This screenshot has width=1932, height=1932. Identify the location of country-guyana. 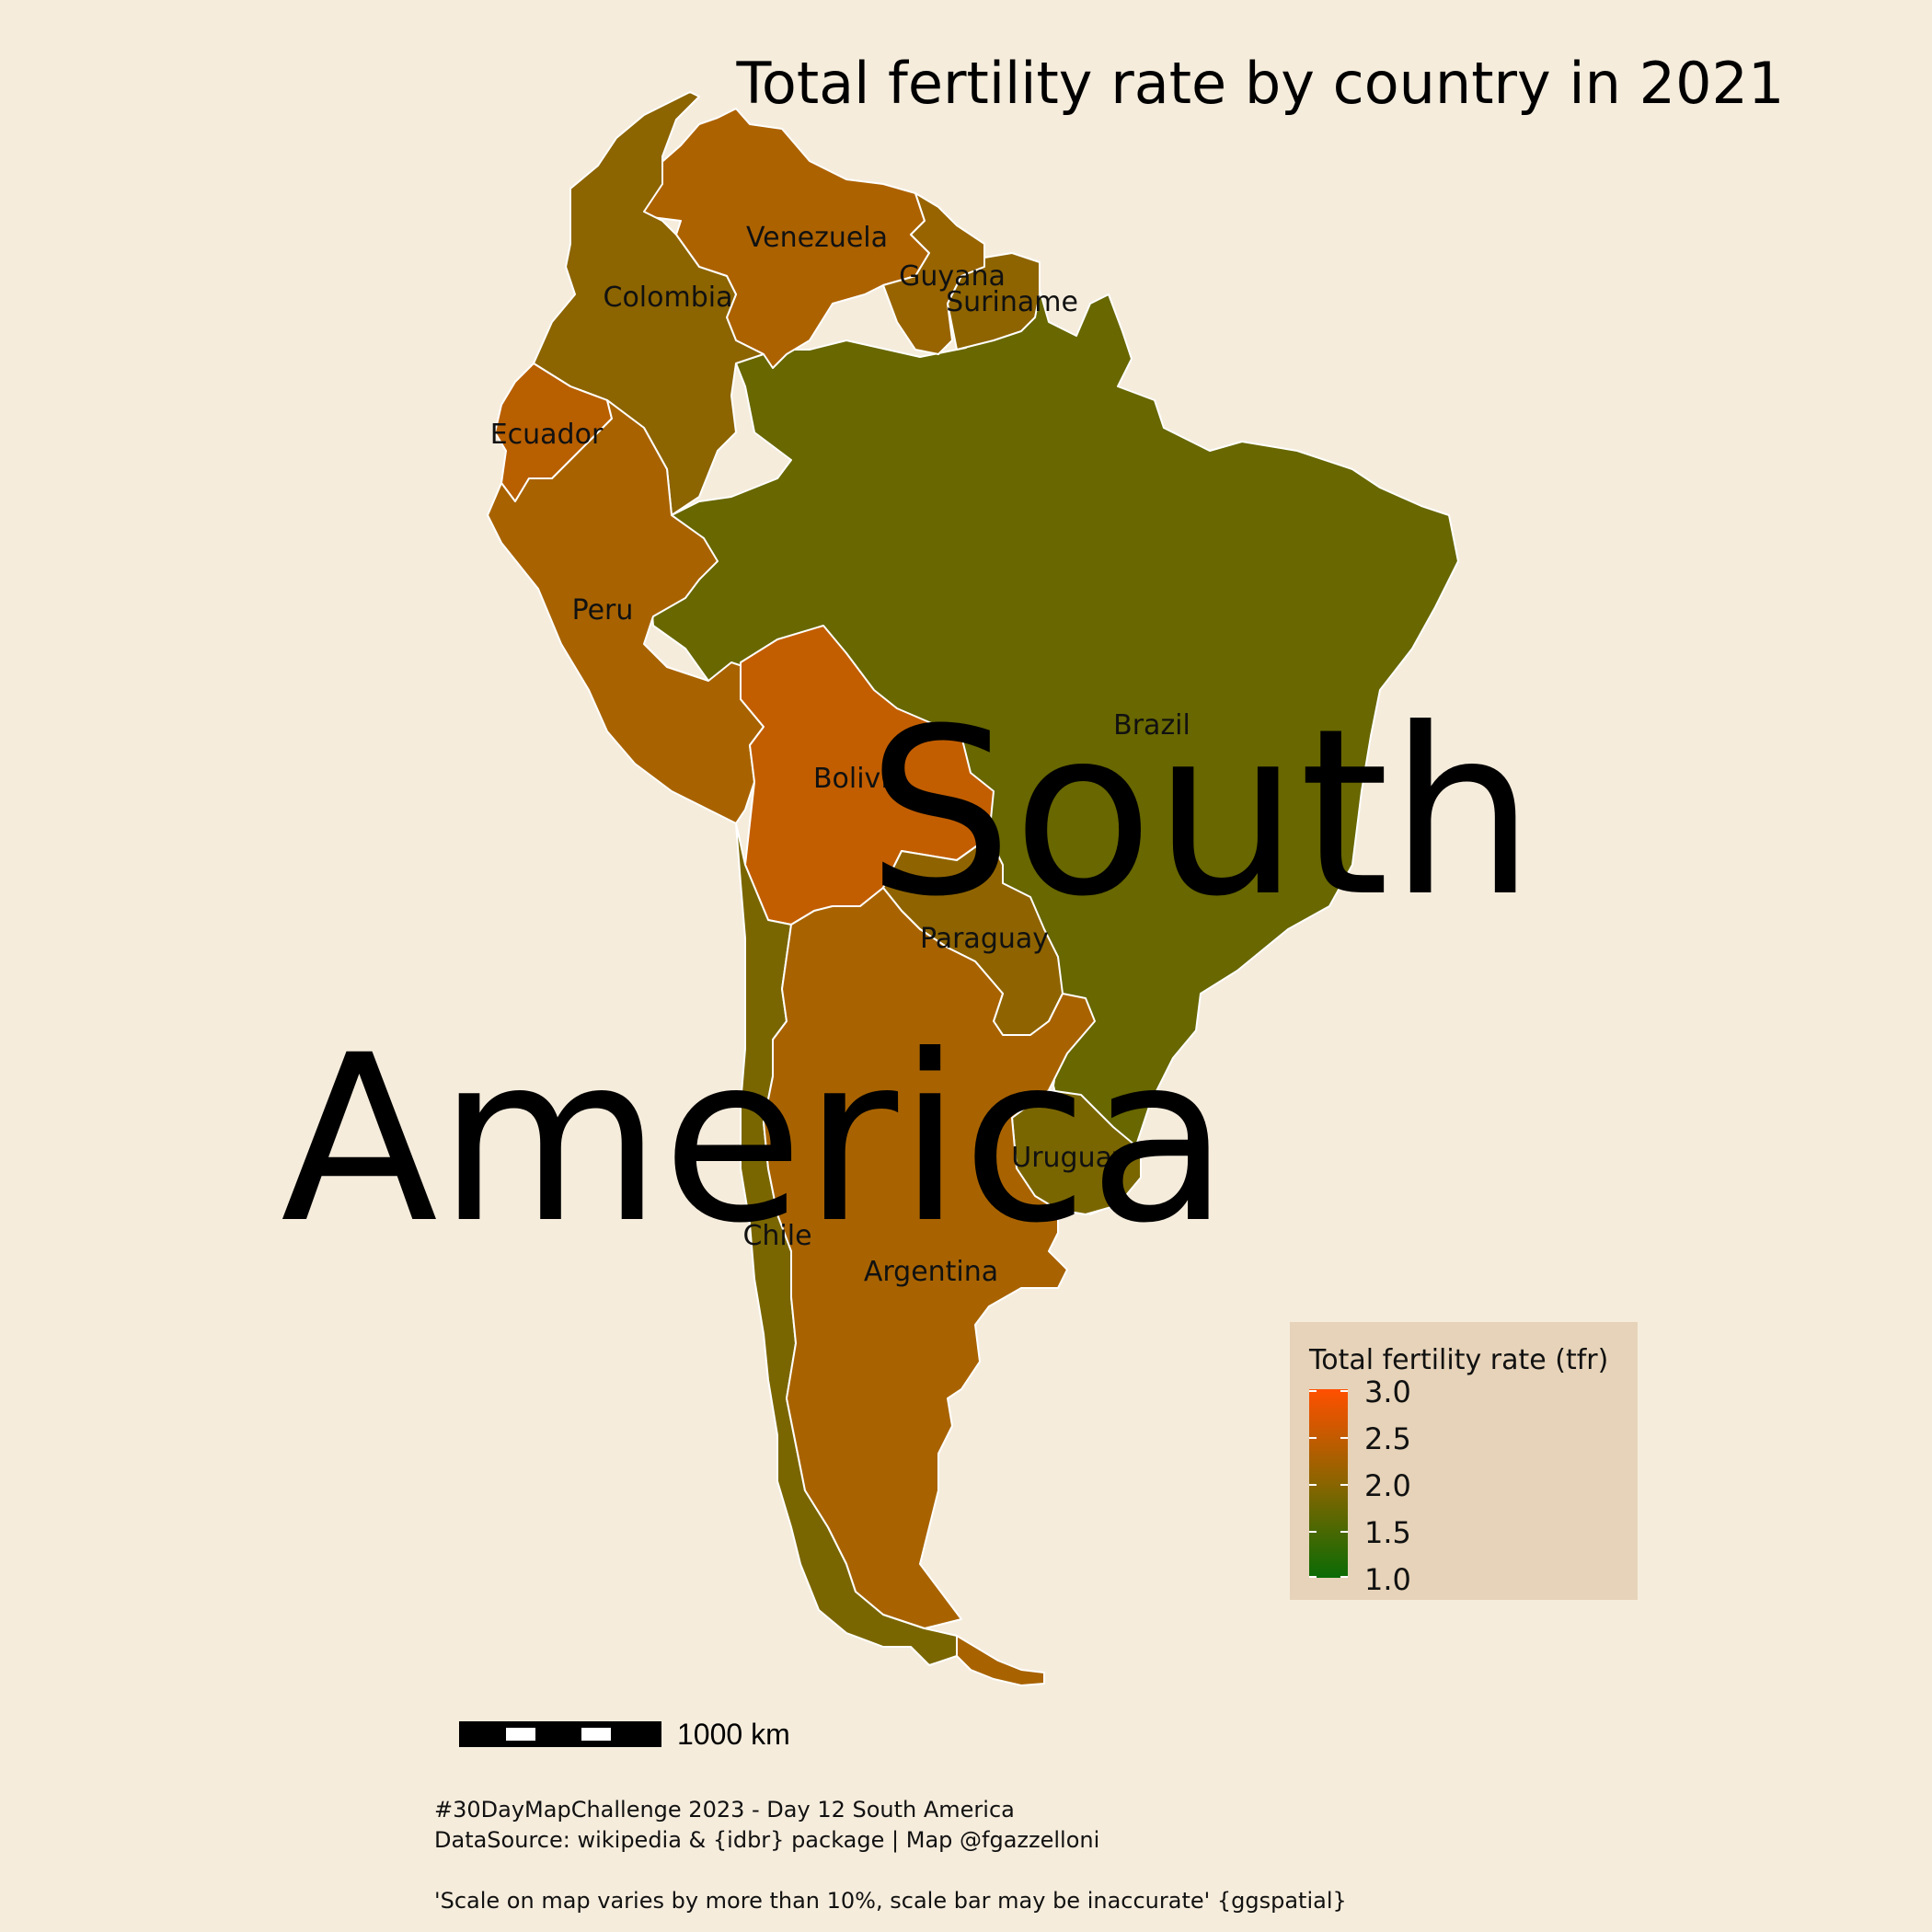
(933, 273).